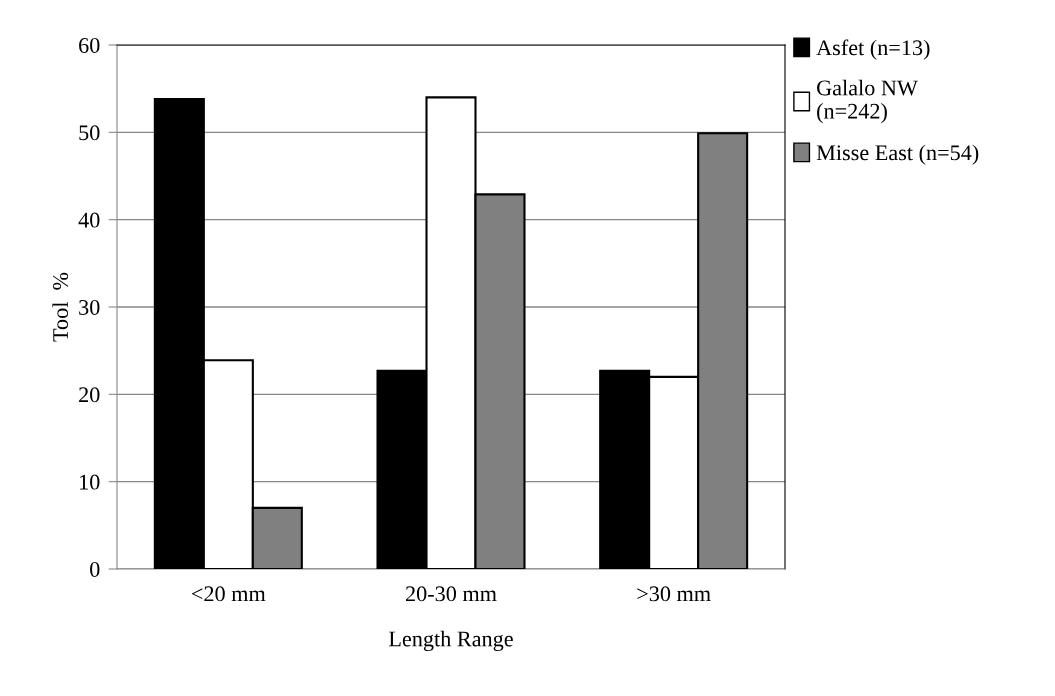 Image resolution: width=1055 pixels, height=696 pixels. I want to click on y-tick-label: 30, so click(89, 307).